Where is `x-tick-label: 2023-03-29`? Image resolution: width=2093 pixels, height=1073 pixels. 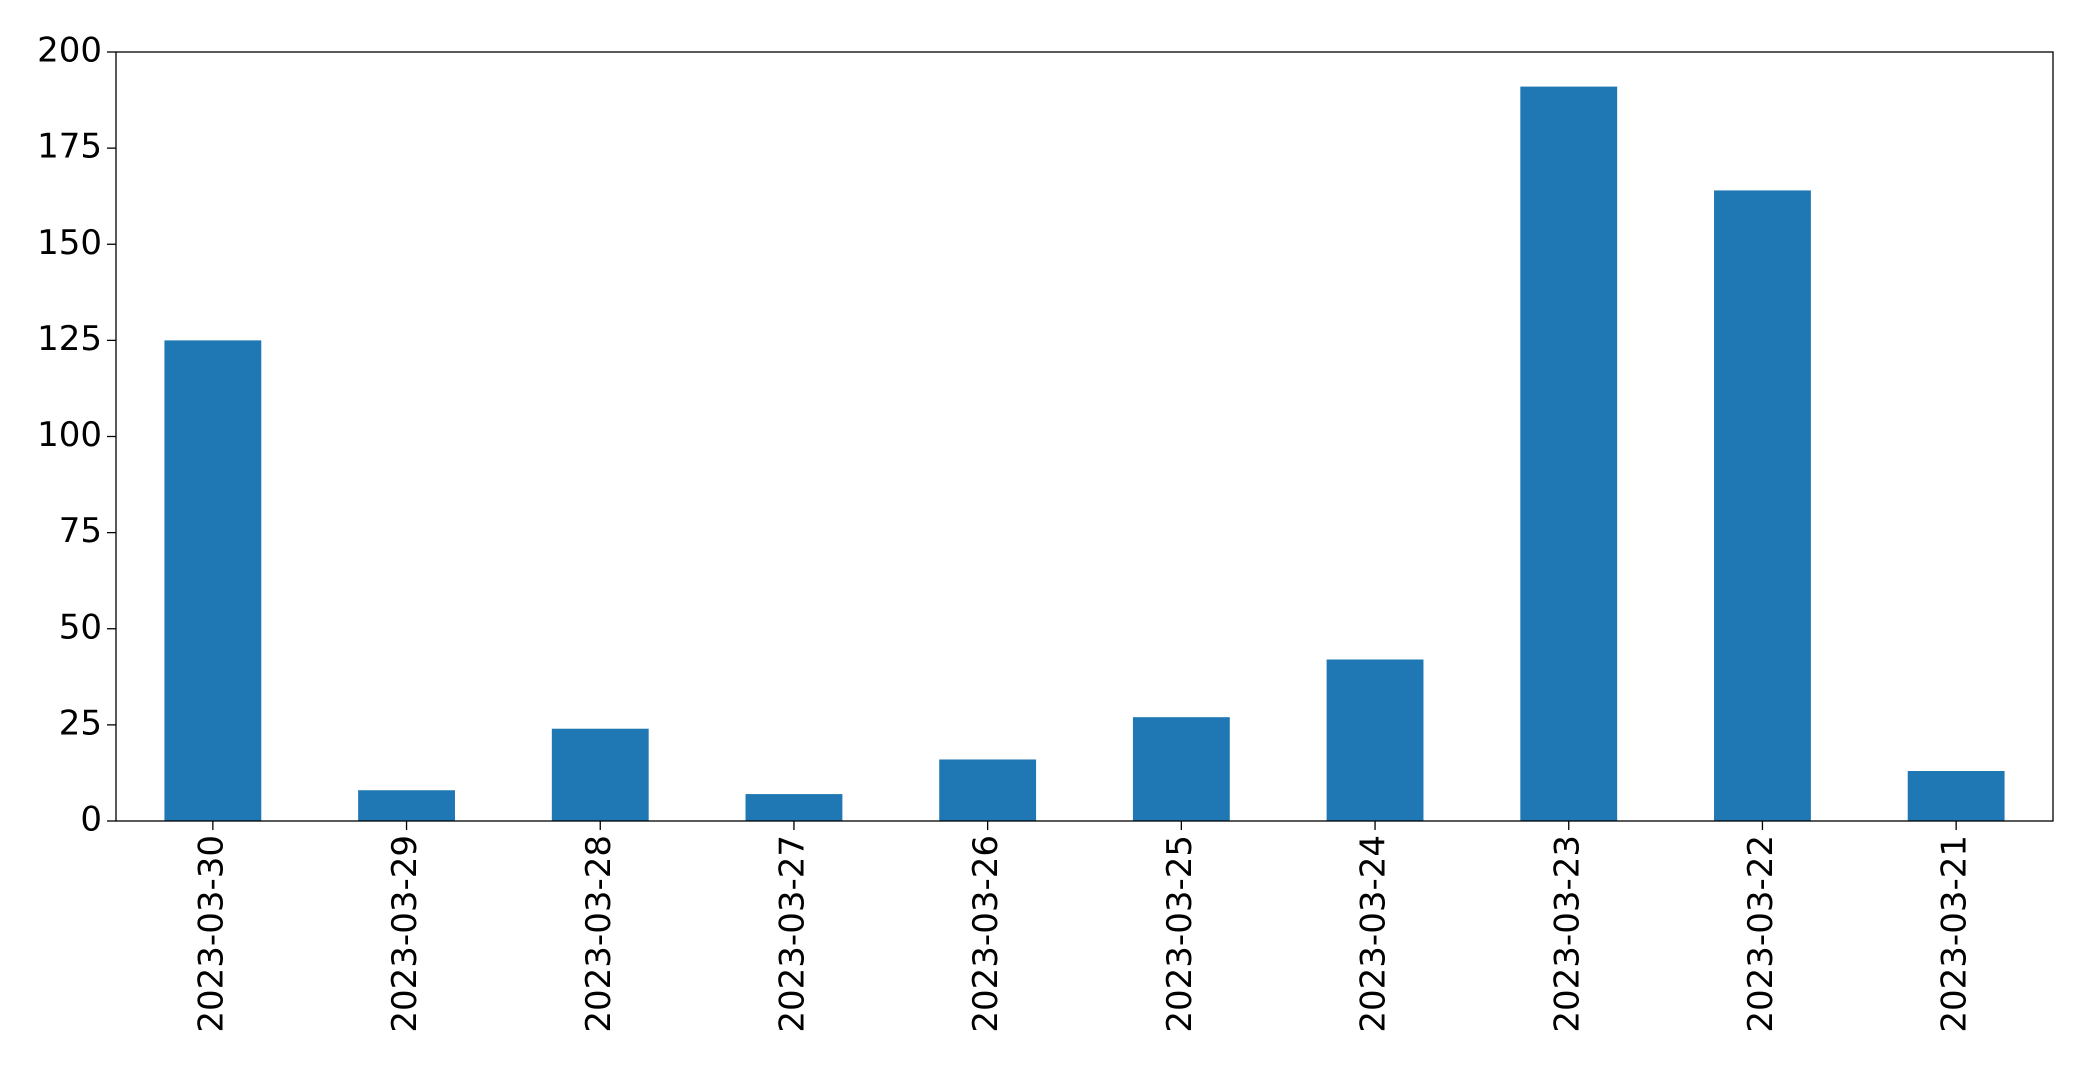
x-tick-label: 2023-03-29 is located at coordinates (405, 934).